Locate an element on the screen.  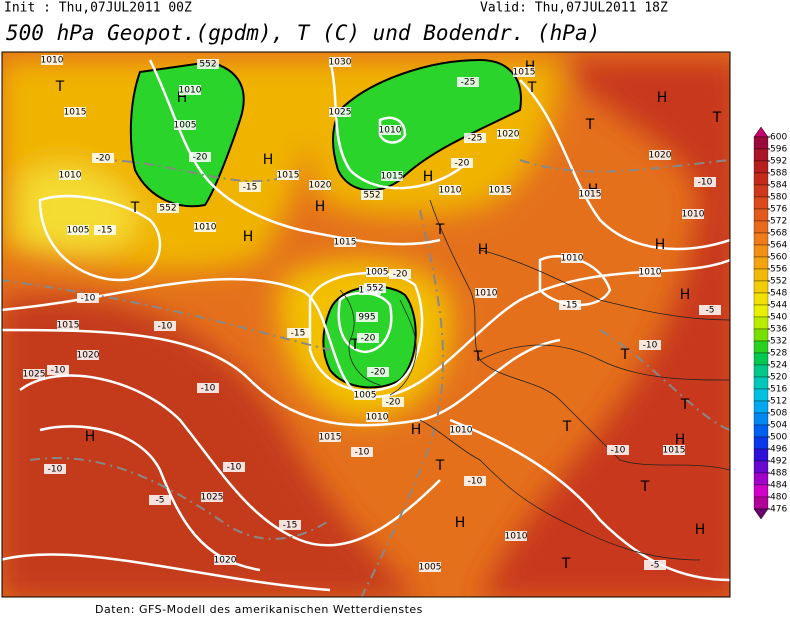
contour-label: 1025 is located at coordinates (34, 375).